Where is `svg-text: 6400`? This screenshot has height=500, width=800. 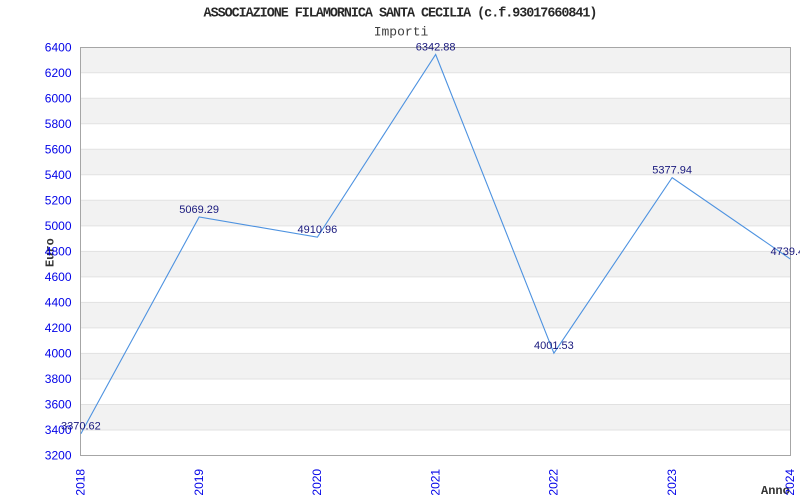 svg-text: 6400 is located at coordinates (58, 47).